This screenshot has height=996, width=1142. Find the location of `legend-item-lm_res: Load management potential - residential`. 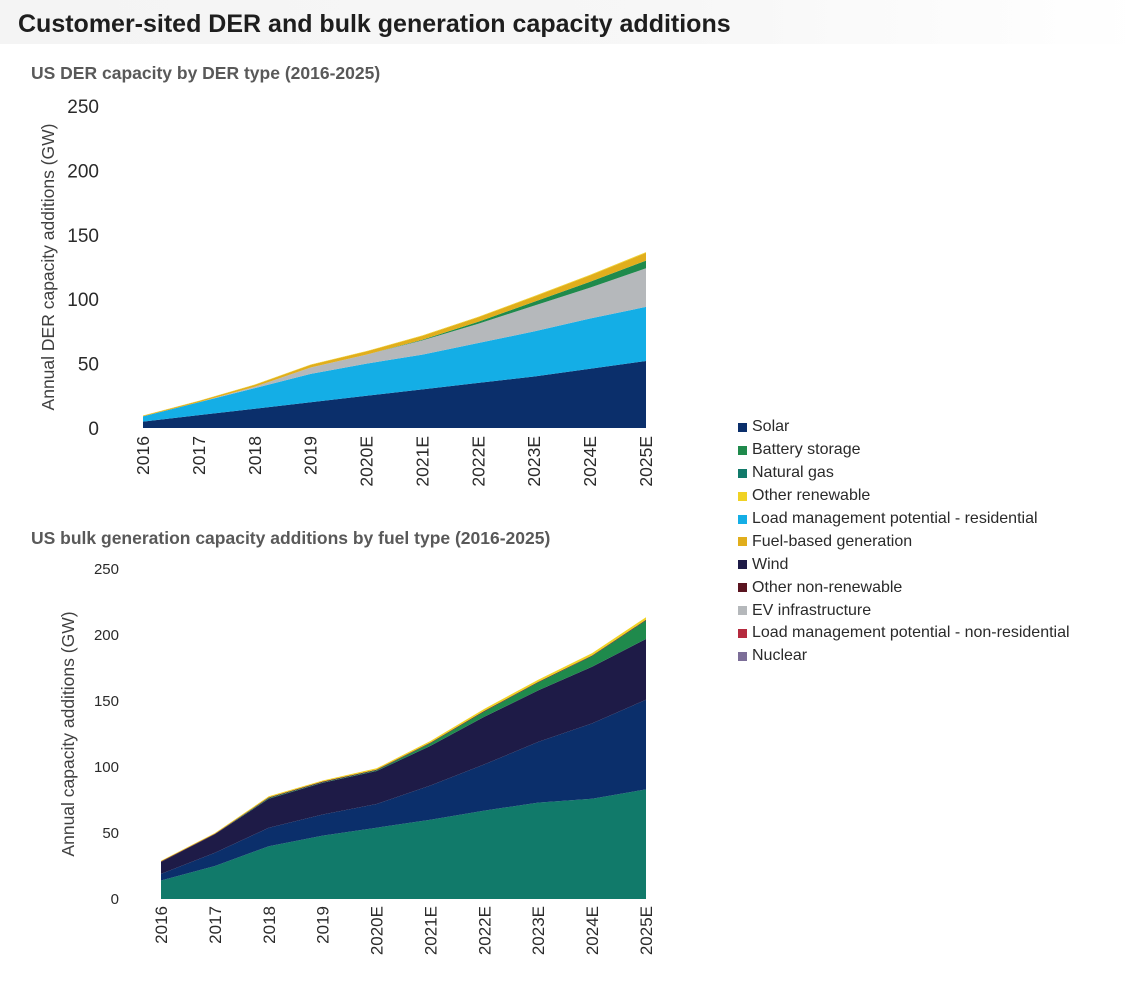

legend-item-lm_res: Load management potential - residential is located at coordinates (904, 519).